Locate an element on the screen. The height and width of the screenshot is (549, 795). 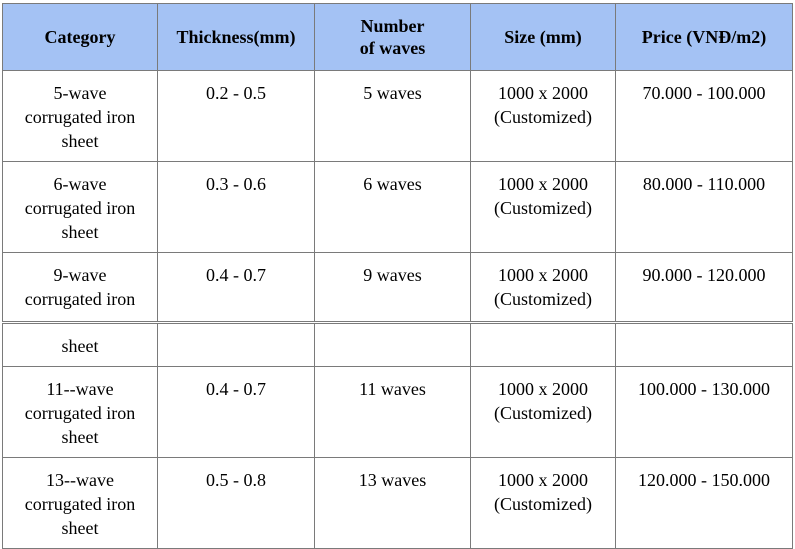
header-price: Price (VNĐ/m2) is located at coordinates (704, 37).